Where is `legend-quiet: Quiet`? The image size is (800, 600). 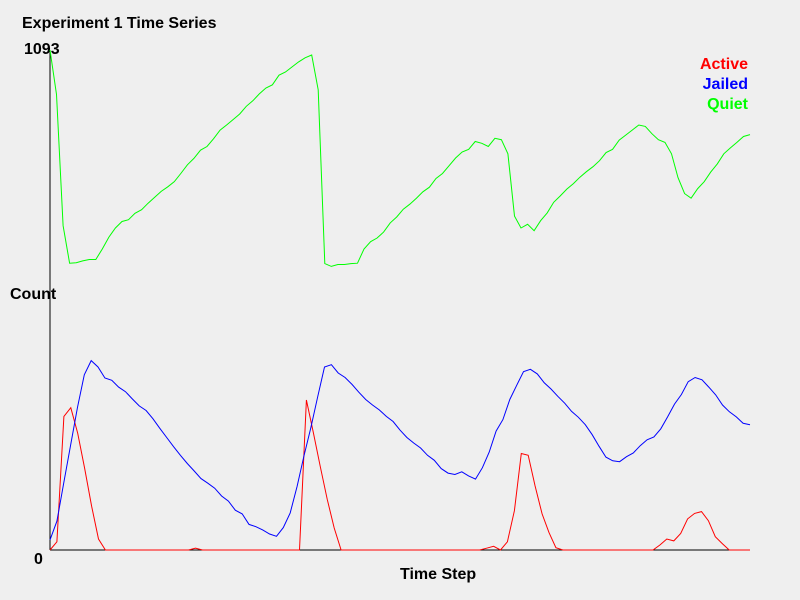 legend-quiet: Quiet is located at coordinates (727, 104).